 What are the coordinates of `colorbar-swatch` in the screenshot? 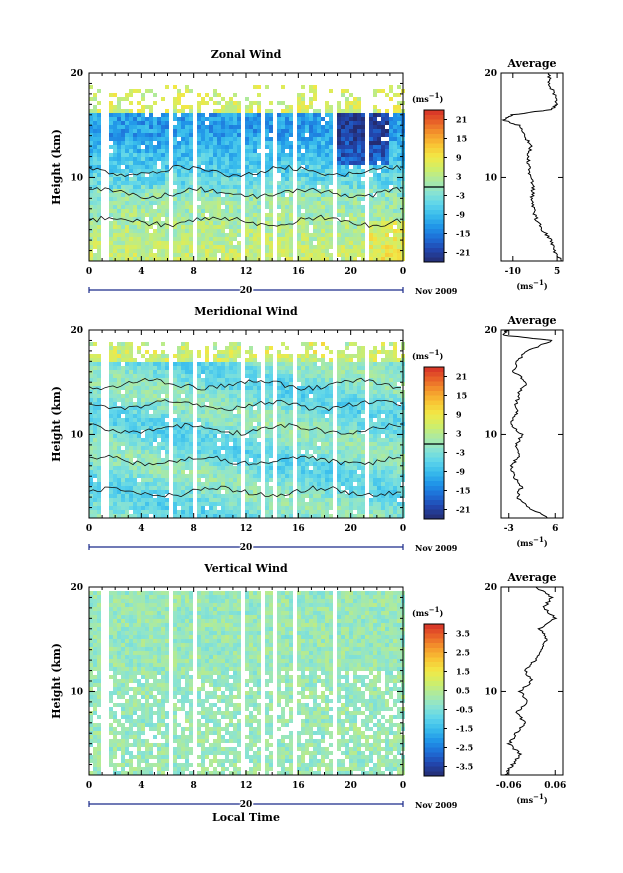 It's located at (434, 155).